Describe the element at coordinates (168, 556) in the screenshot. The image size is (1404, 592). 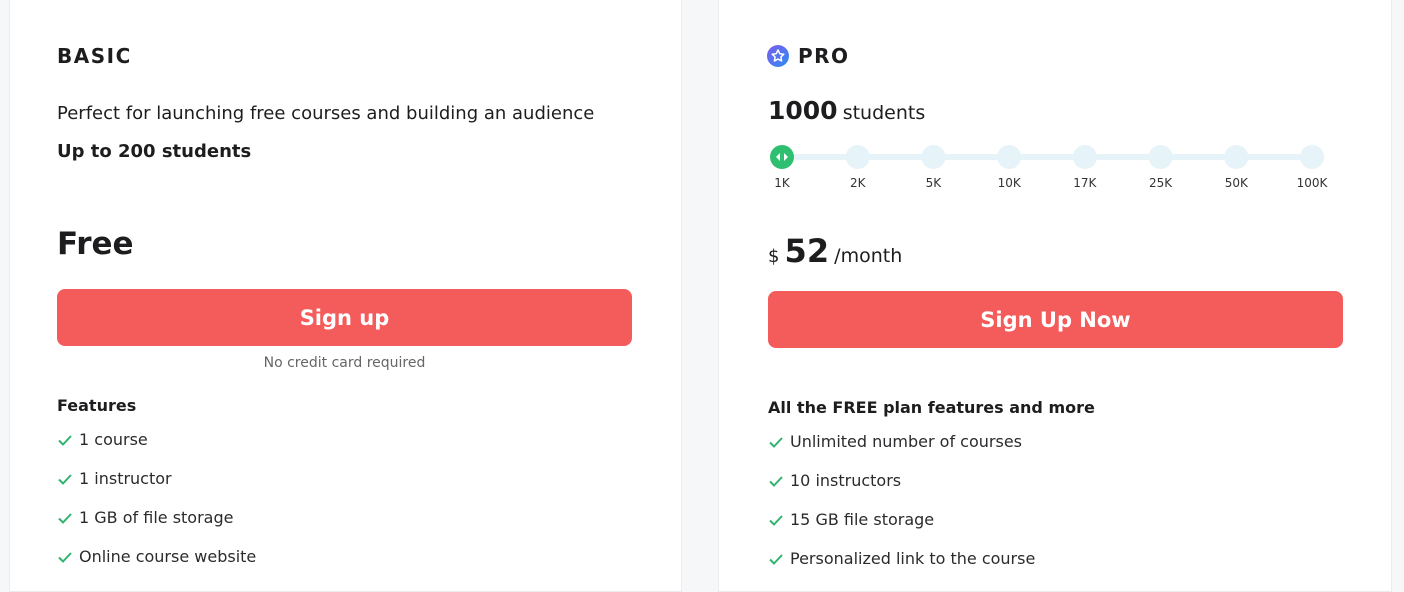
I see `feature-item: Online course website` at that location.